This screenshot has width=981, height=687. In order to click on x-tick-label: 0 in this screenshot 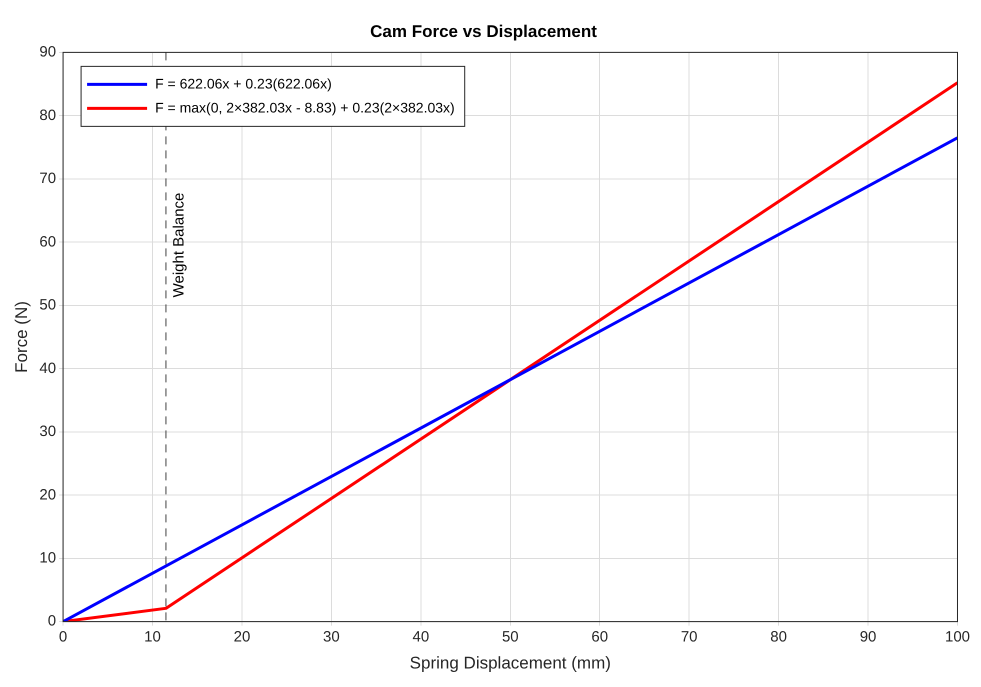, I will do `click(63, 637)`.